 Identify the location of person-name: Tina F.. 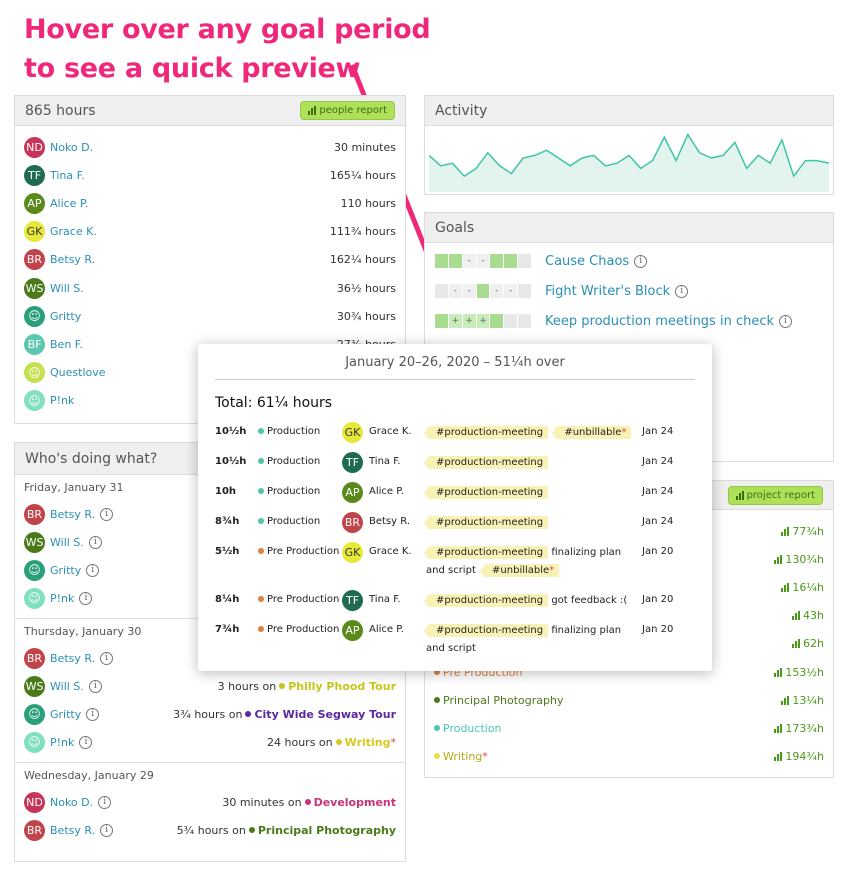
(67, 175).